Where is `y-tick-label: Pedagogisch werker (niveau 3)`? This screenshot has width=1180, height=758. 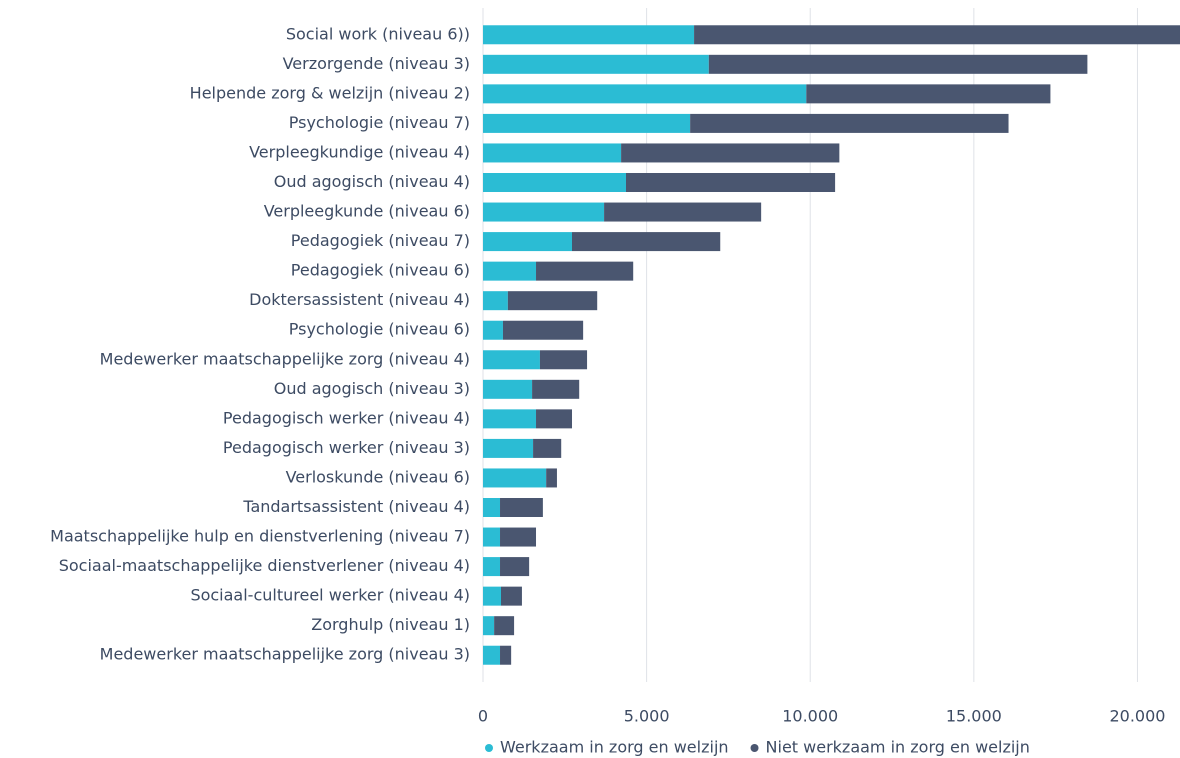
y-tick-label: Pedagogisch werker (niveau 3) is located at coordinates (346, 447).